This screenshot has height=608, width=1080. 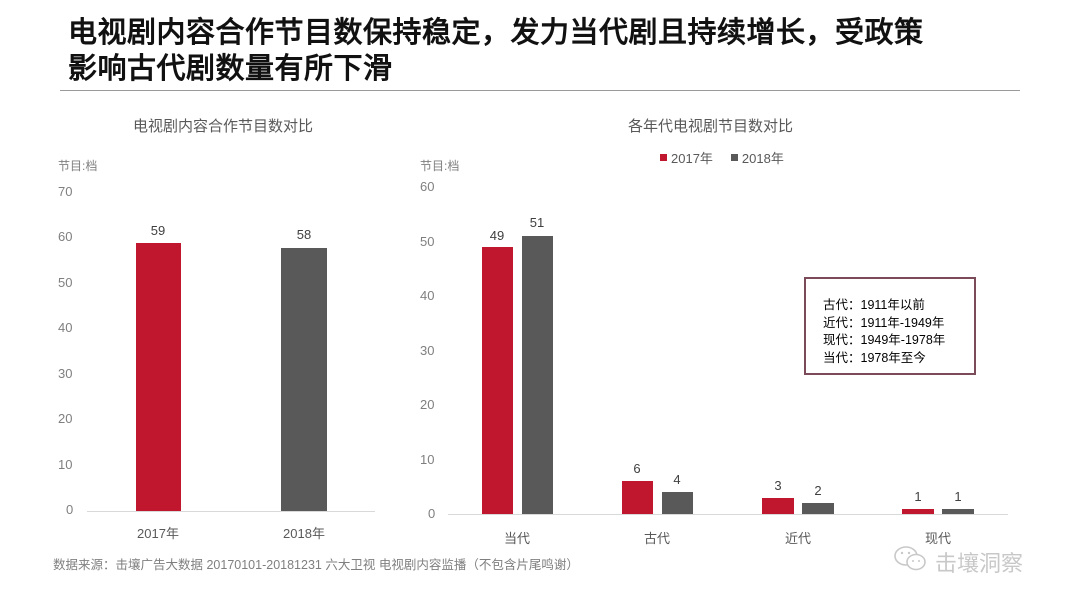 What do you see at coordinates (937, 538) in the screenshot?
I see `x-category-label: 现代` at bounding box center [937, 538].